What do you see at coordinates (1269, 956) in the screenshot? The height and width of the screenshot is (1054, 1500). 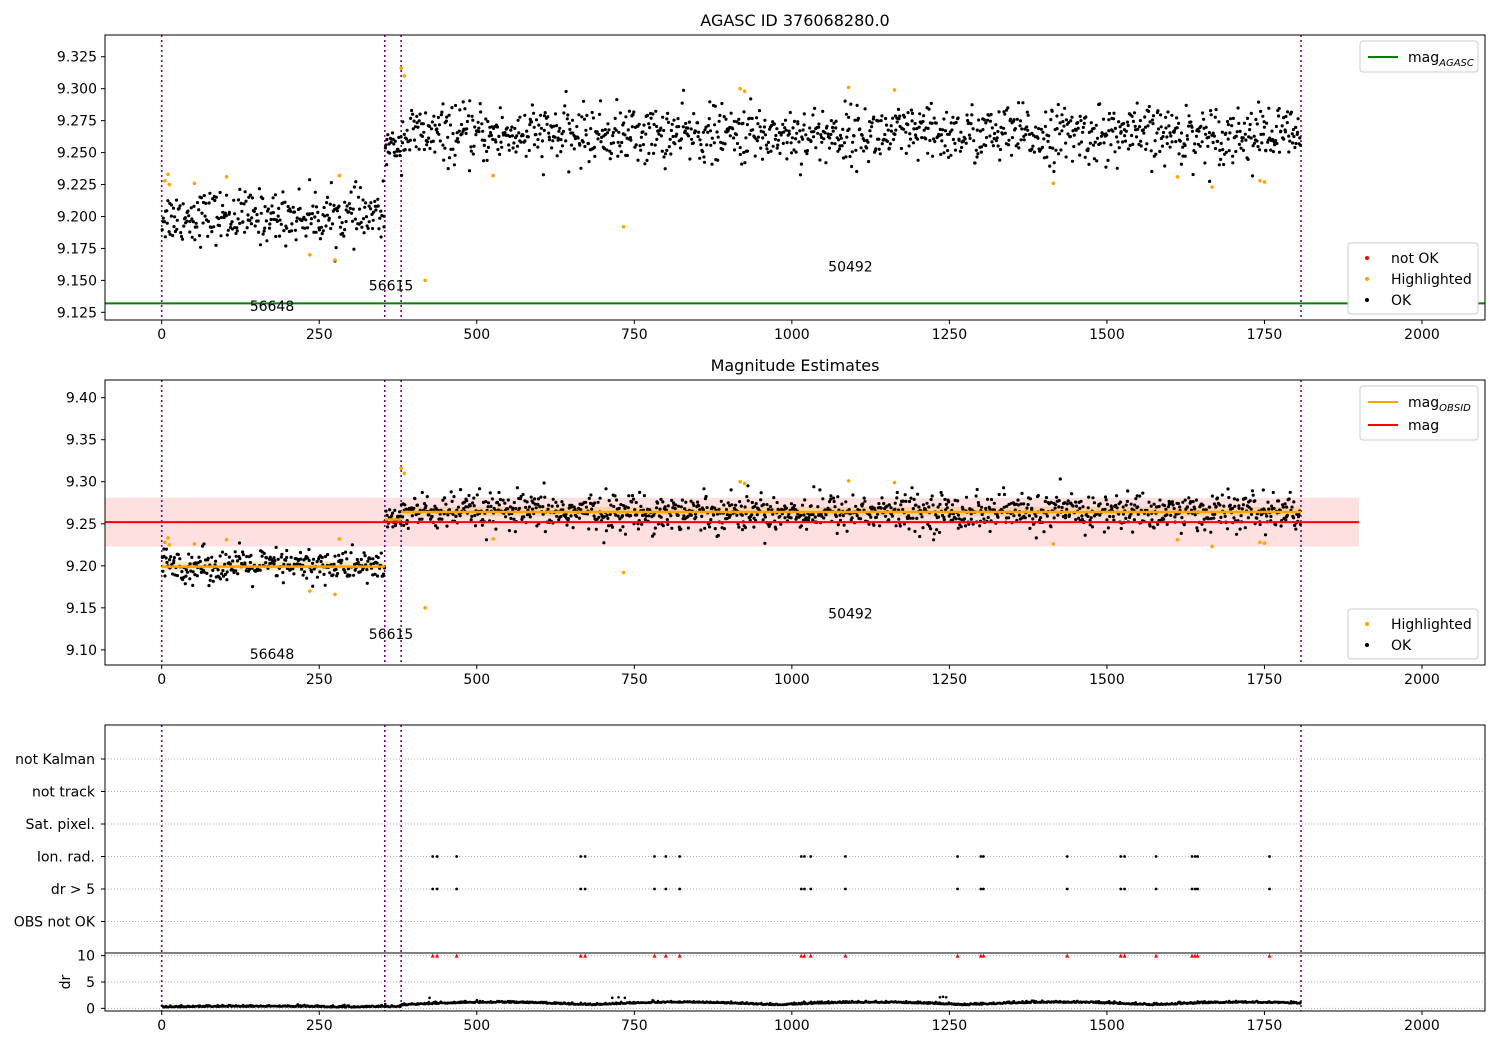 I see `dr-clipped-marker` at bounding box center [1269, 956].